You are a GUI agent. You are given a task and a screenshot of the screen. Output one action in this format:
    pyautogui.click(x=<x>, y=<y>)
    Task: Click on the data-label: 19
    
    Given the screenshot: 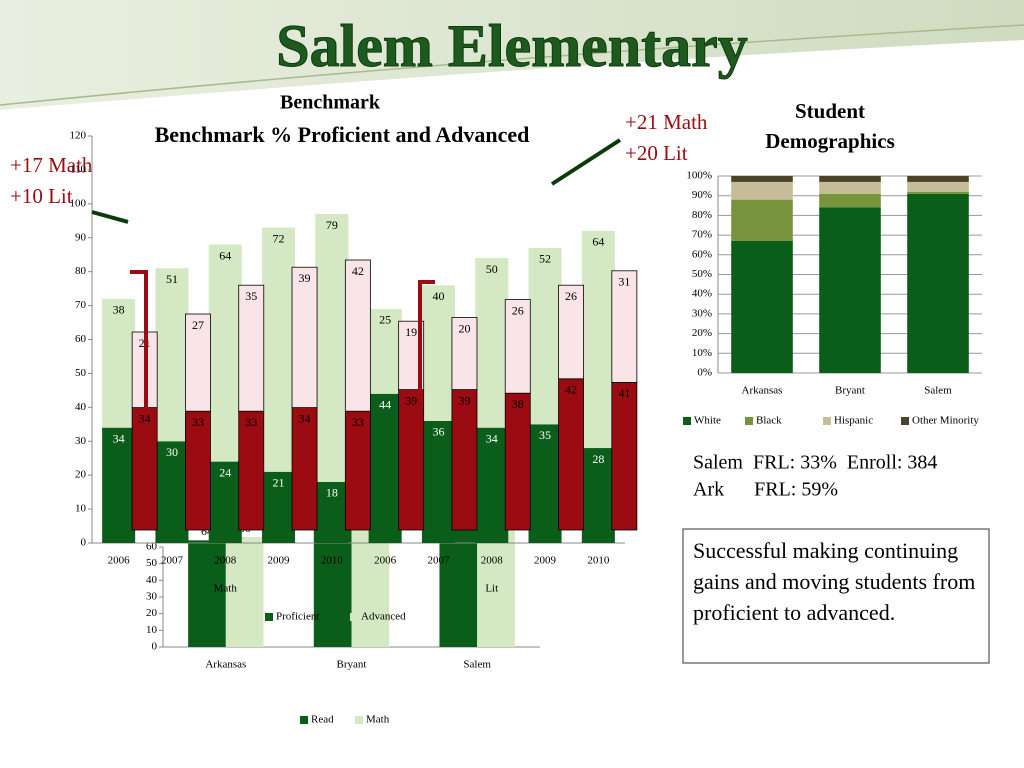 What is the action you would take?
    pyautogui.click(x=411, y=332)
    